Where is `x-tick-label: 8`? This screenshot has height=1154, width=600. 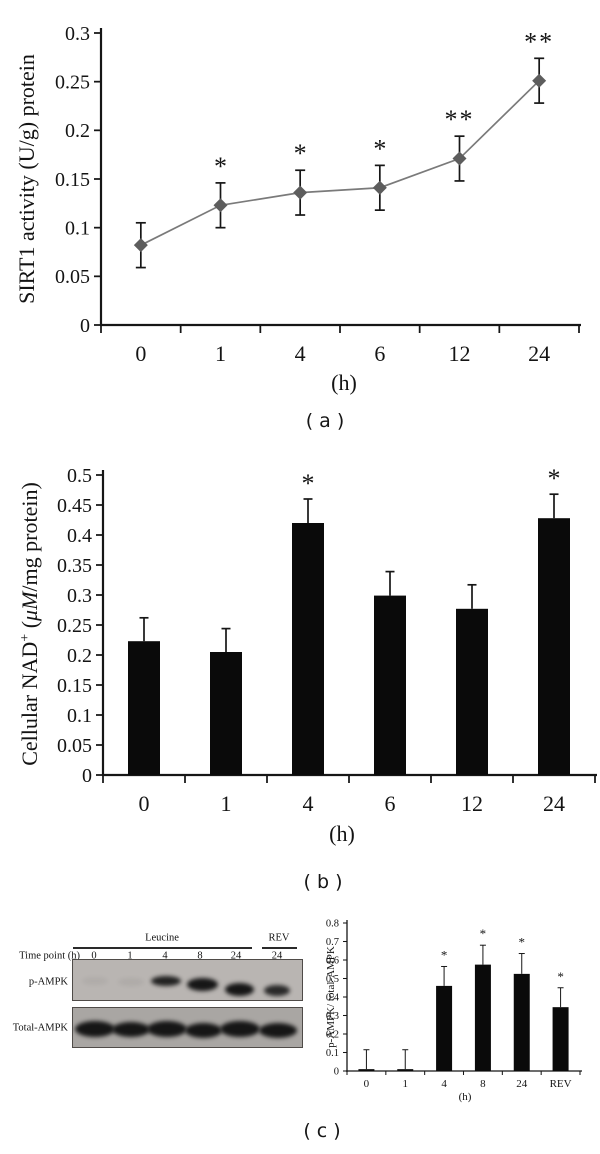 x-tick-label: 8 is located at coordinates (483, 1084).